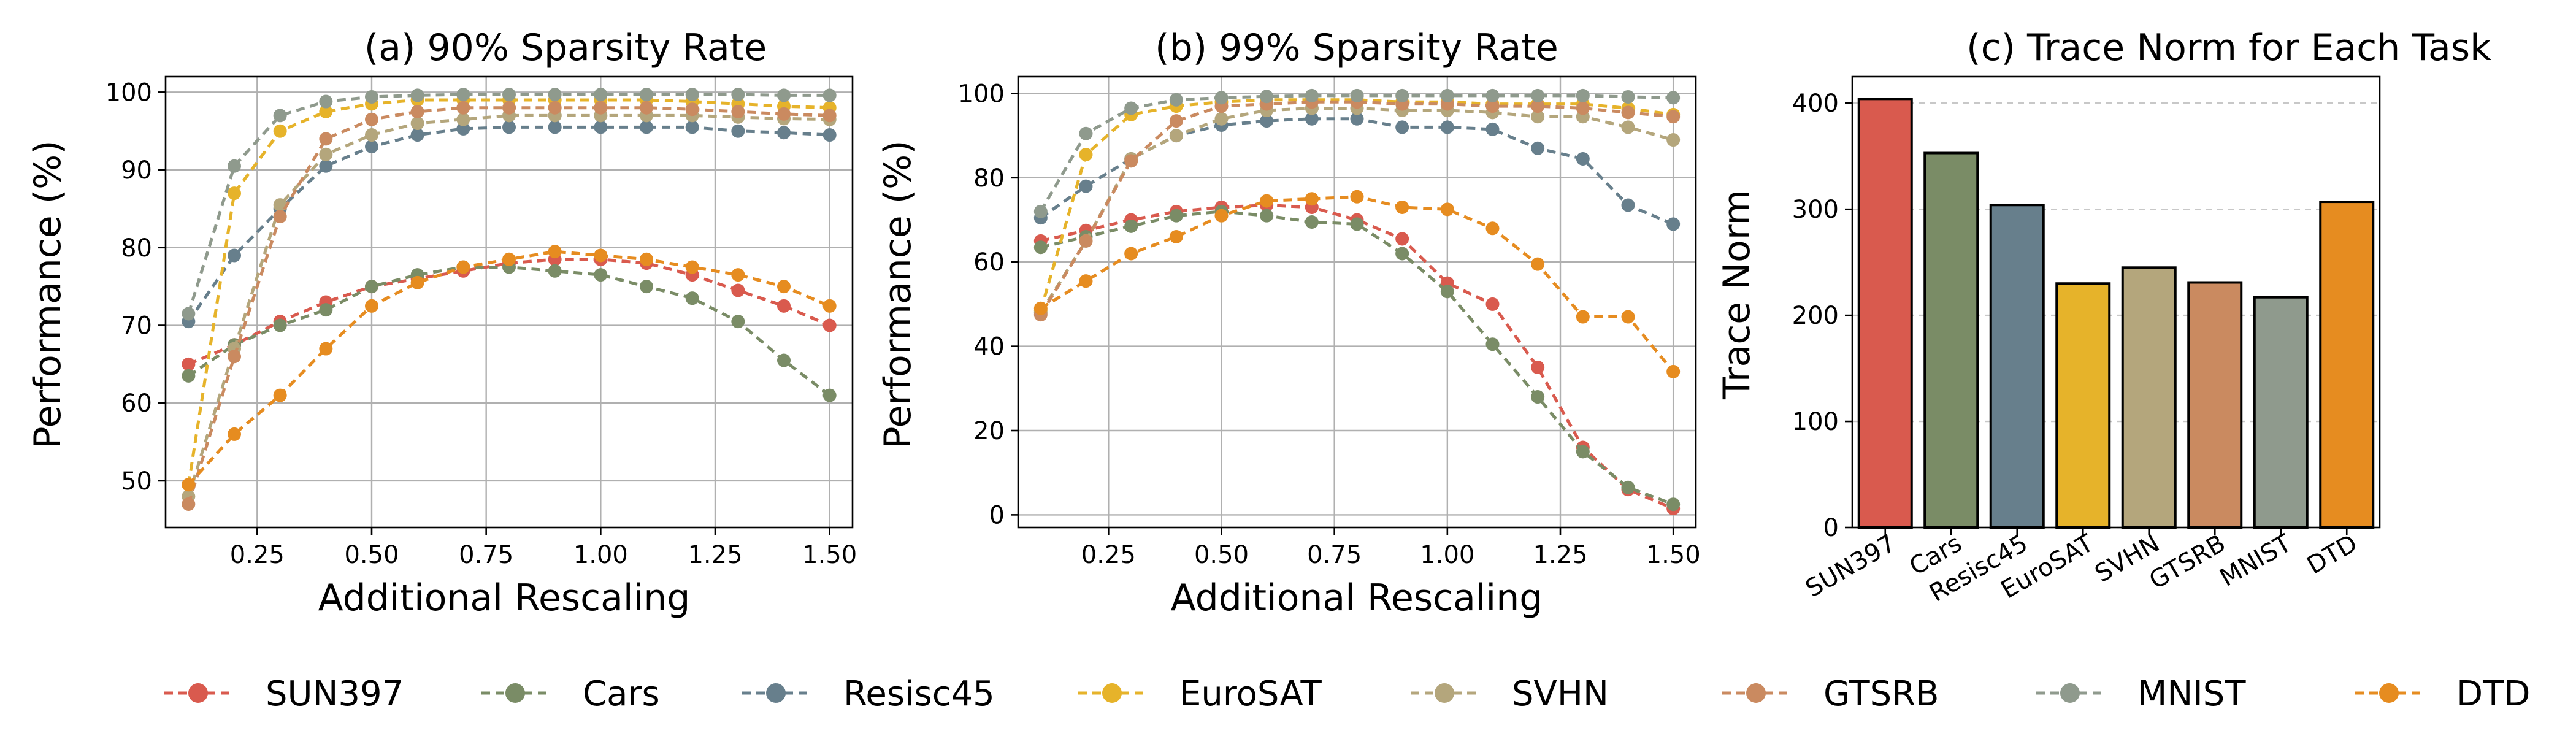  What do you see at coordinates (1830, 694) in the screenshot?
I see `legend-item-gtsrb: GTSRB` at bounding box center [1830, 694].